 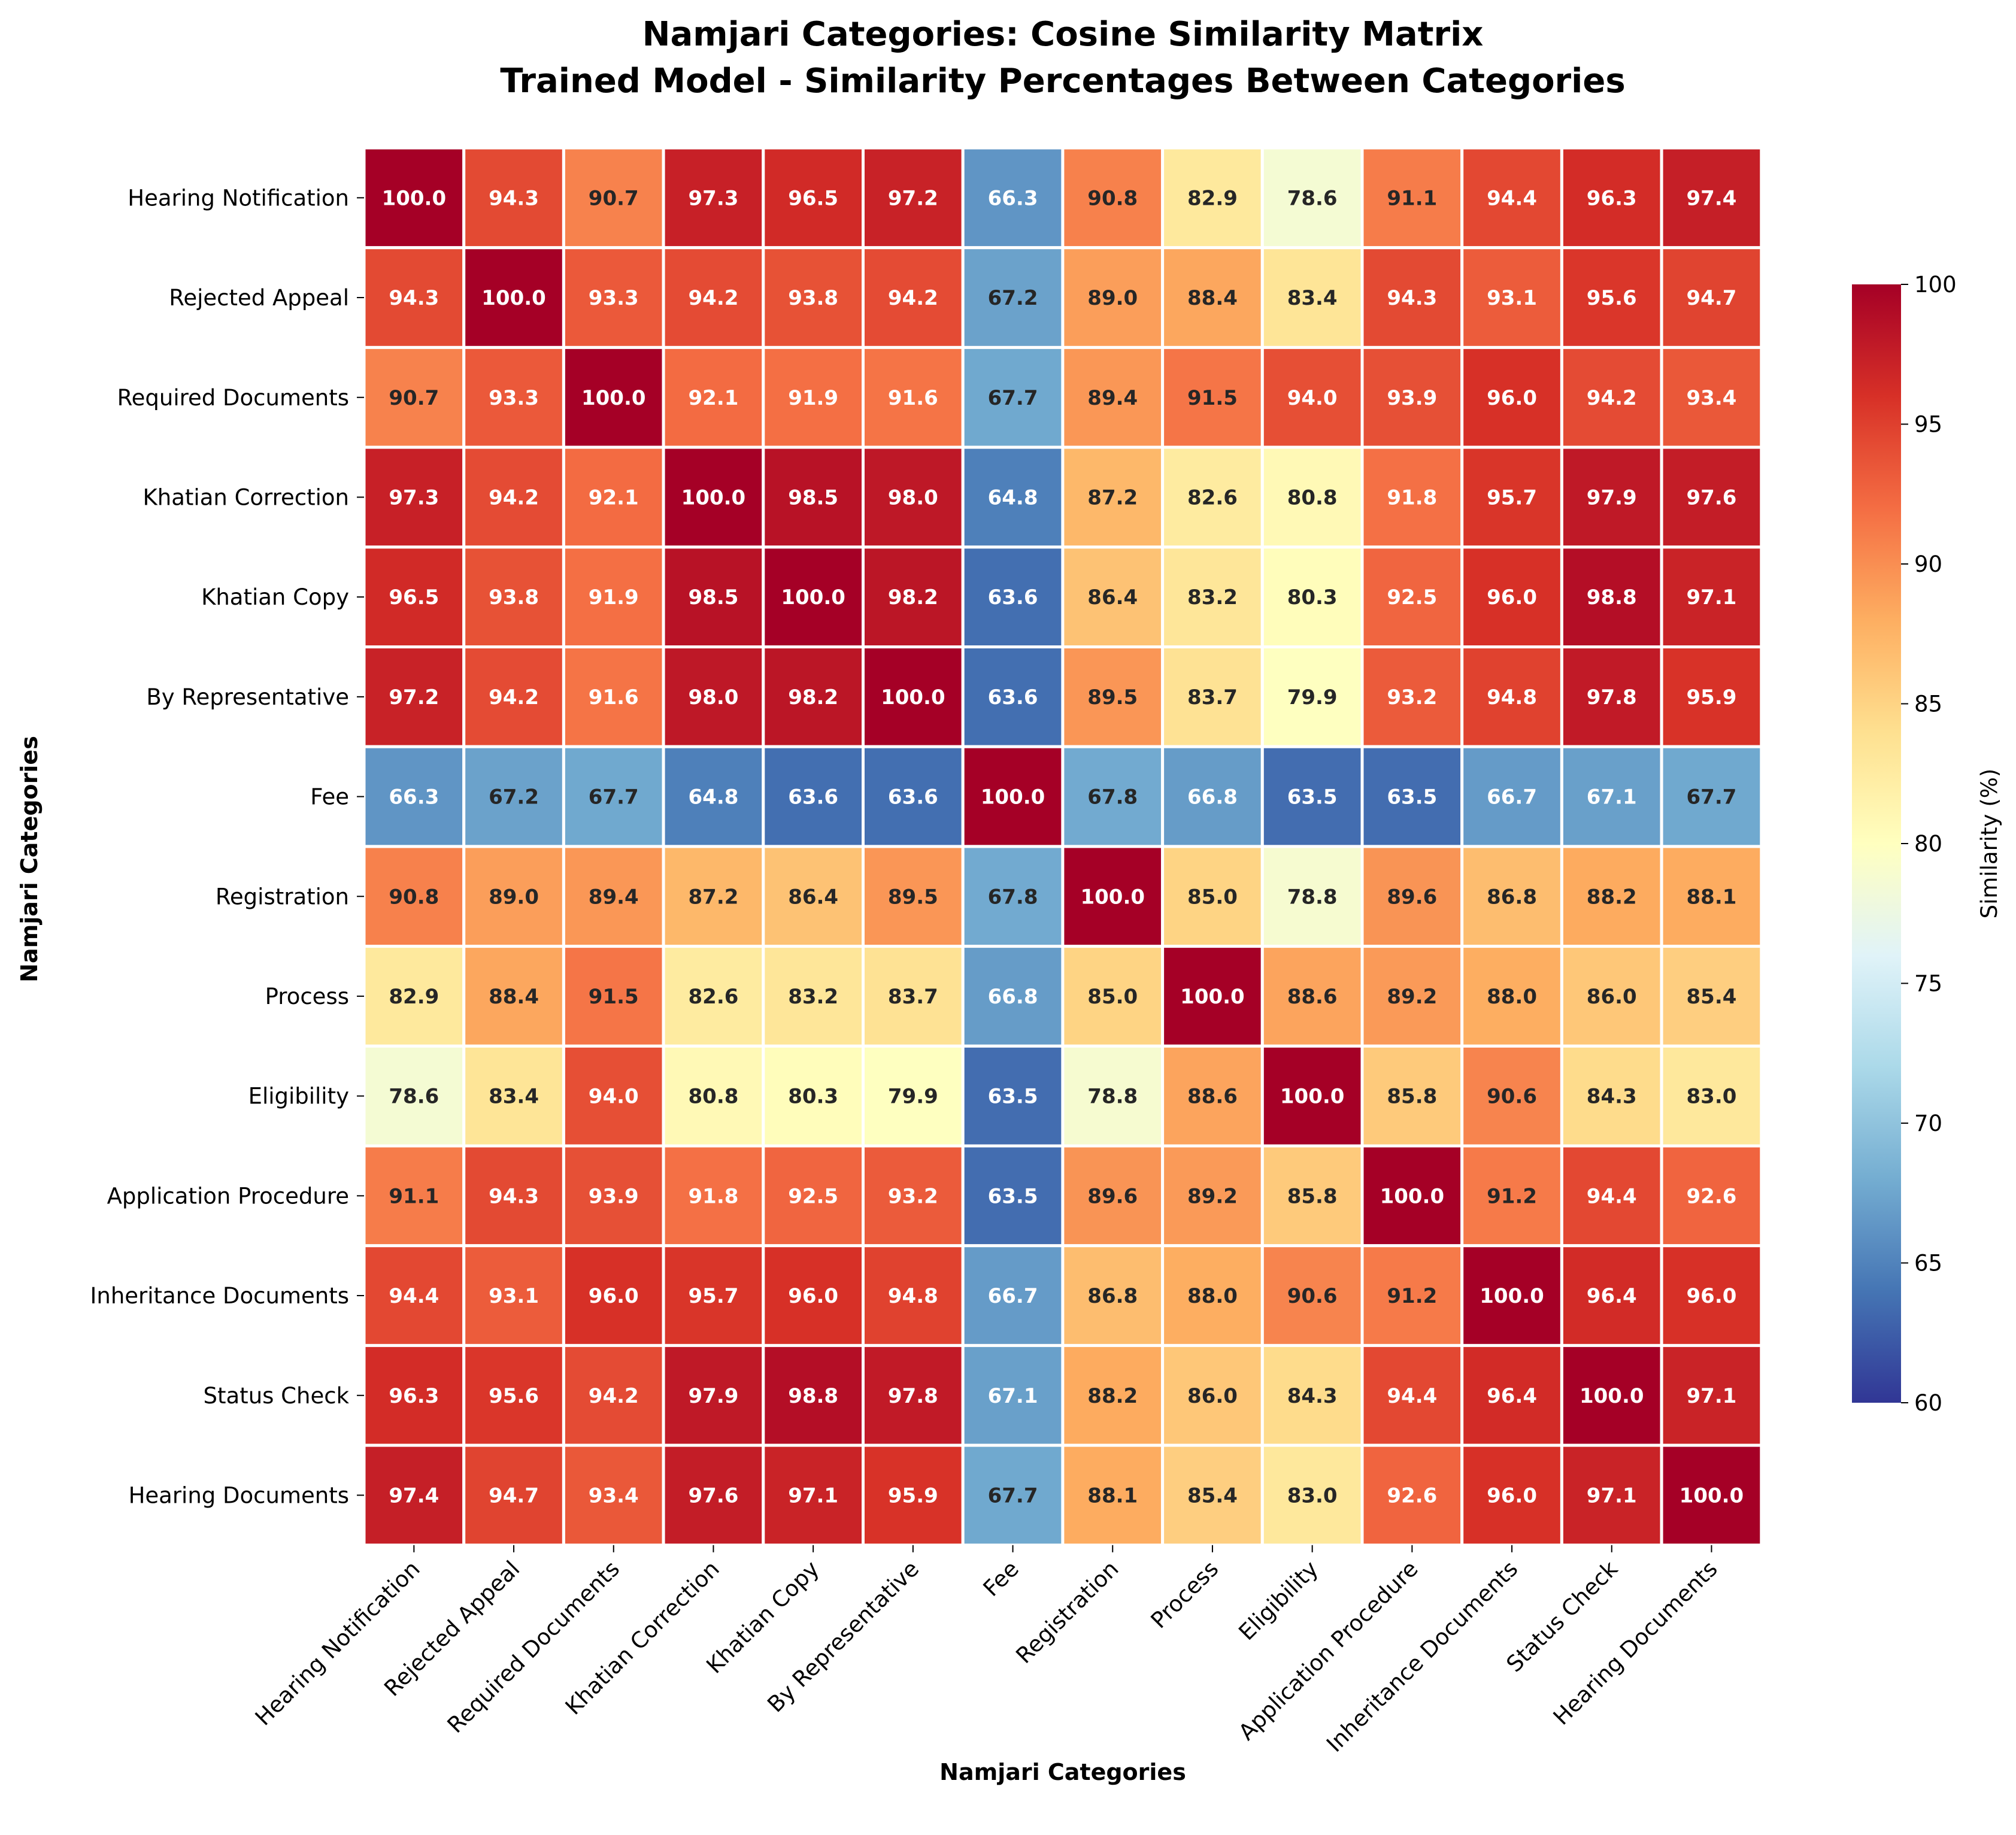 I want to click on y-tick-label: Hearing Documents, so click(x=239, y=1495).